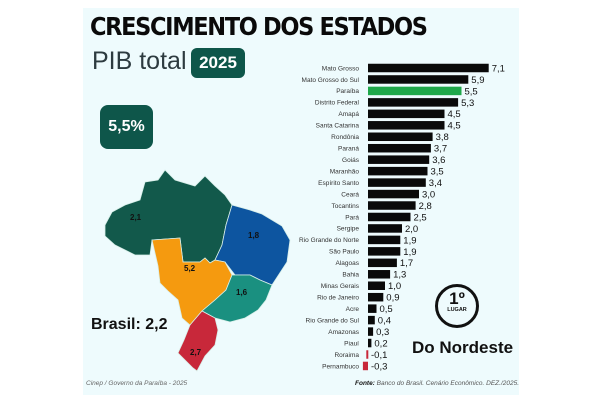  What do you see at coordinates (345, 171) in the screenshot?
I see `bar-label: Maranhão` at bounding box center [345, 171].